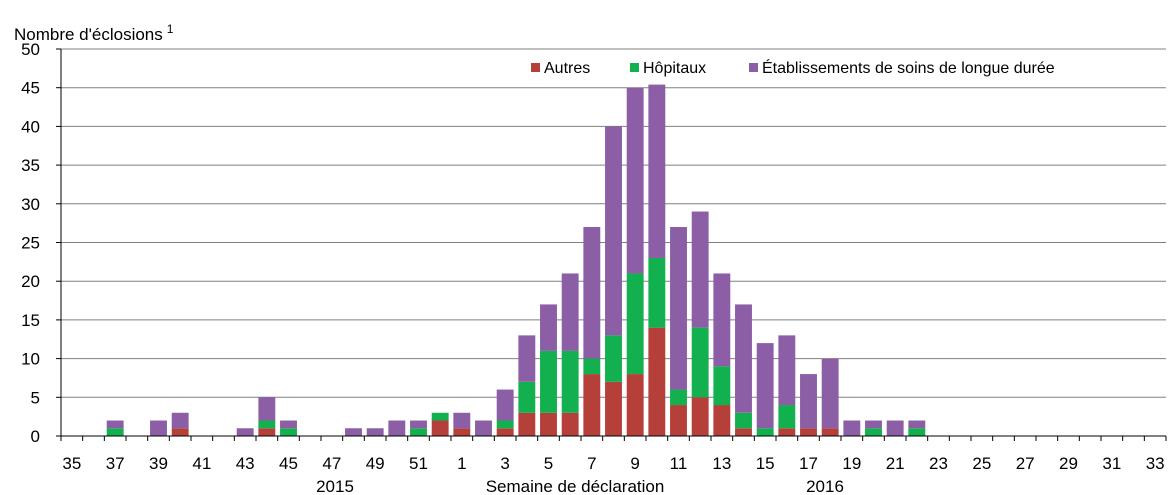 The height and width of the screenshot is (495, 1172). What do you see at coordinates (851, 463) in the screenshot?
I see `x-tick-label: 19` at bounding box center [851, 463].